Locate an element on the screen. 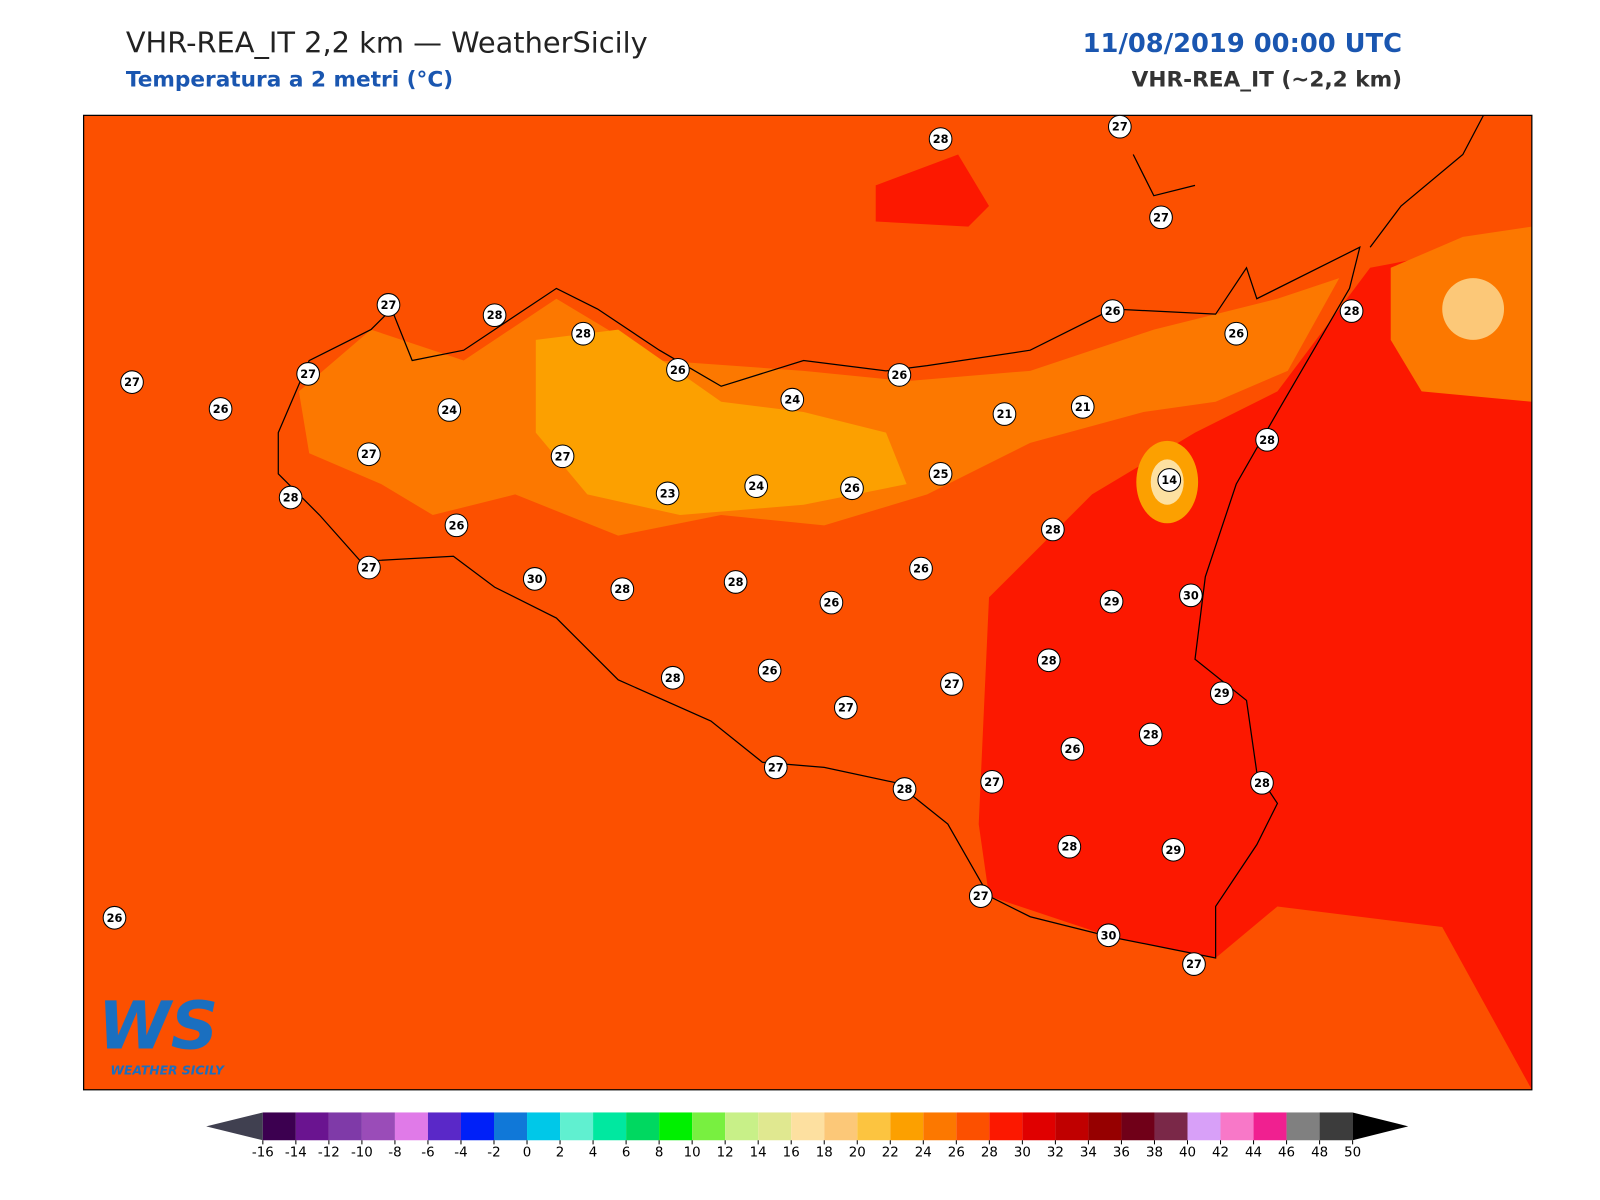 The width and height of the screenshot is (1600, 1200). colorbar-tick-label: 12 is located at coordinates (725, 1153).